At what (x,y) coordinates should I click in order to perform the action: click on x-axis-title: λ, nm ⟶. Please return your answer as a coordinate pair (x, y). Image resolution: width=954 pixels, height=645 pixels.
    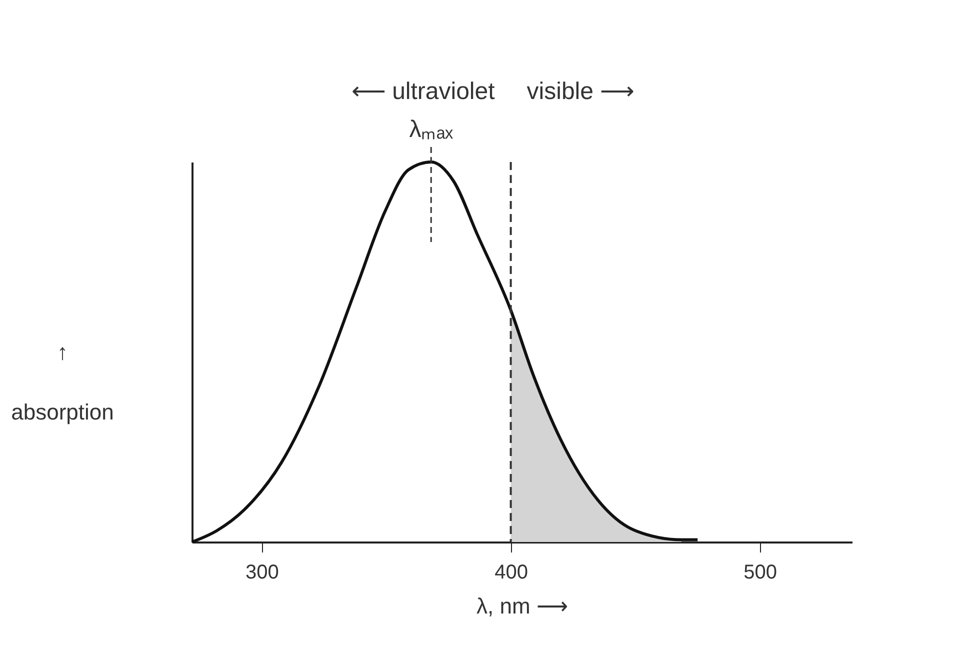
    Looking at the image, I should click on (522, 606).